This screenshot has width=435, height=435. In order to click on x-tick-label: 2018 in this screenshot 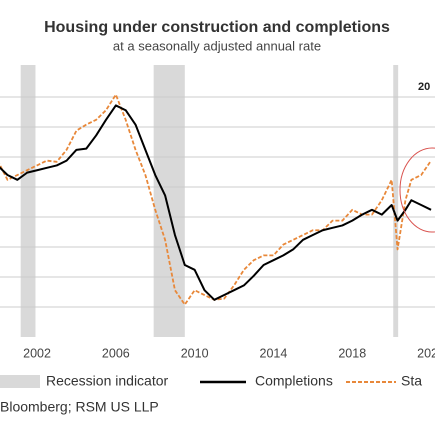, I will do `click(352, 353)`.